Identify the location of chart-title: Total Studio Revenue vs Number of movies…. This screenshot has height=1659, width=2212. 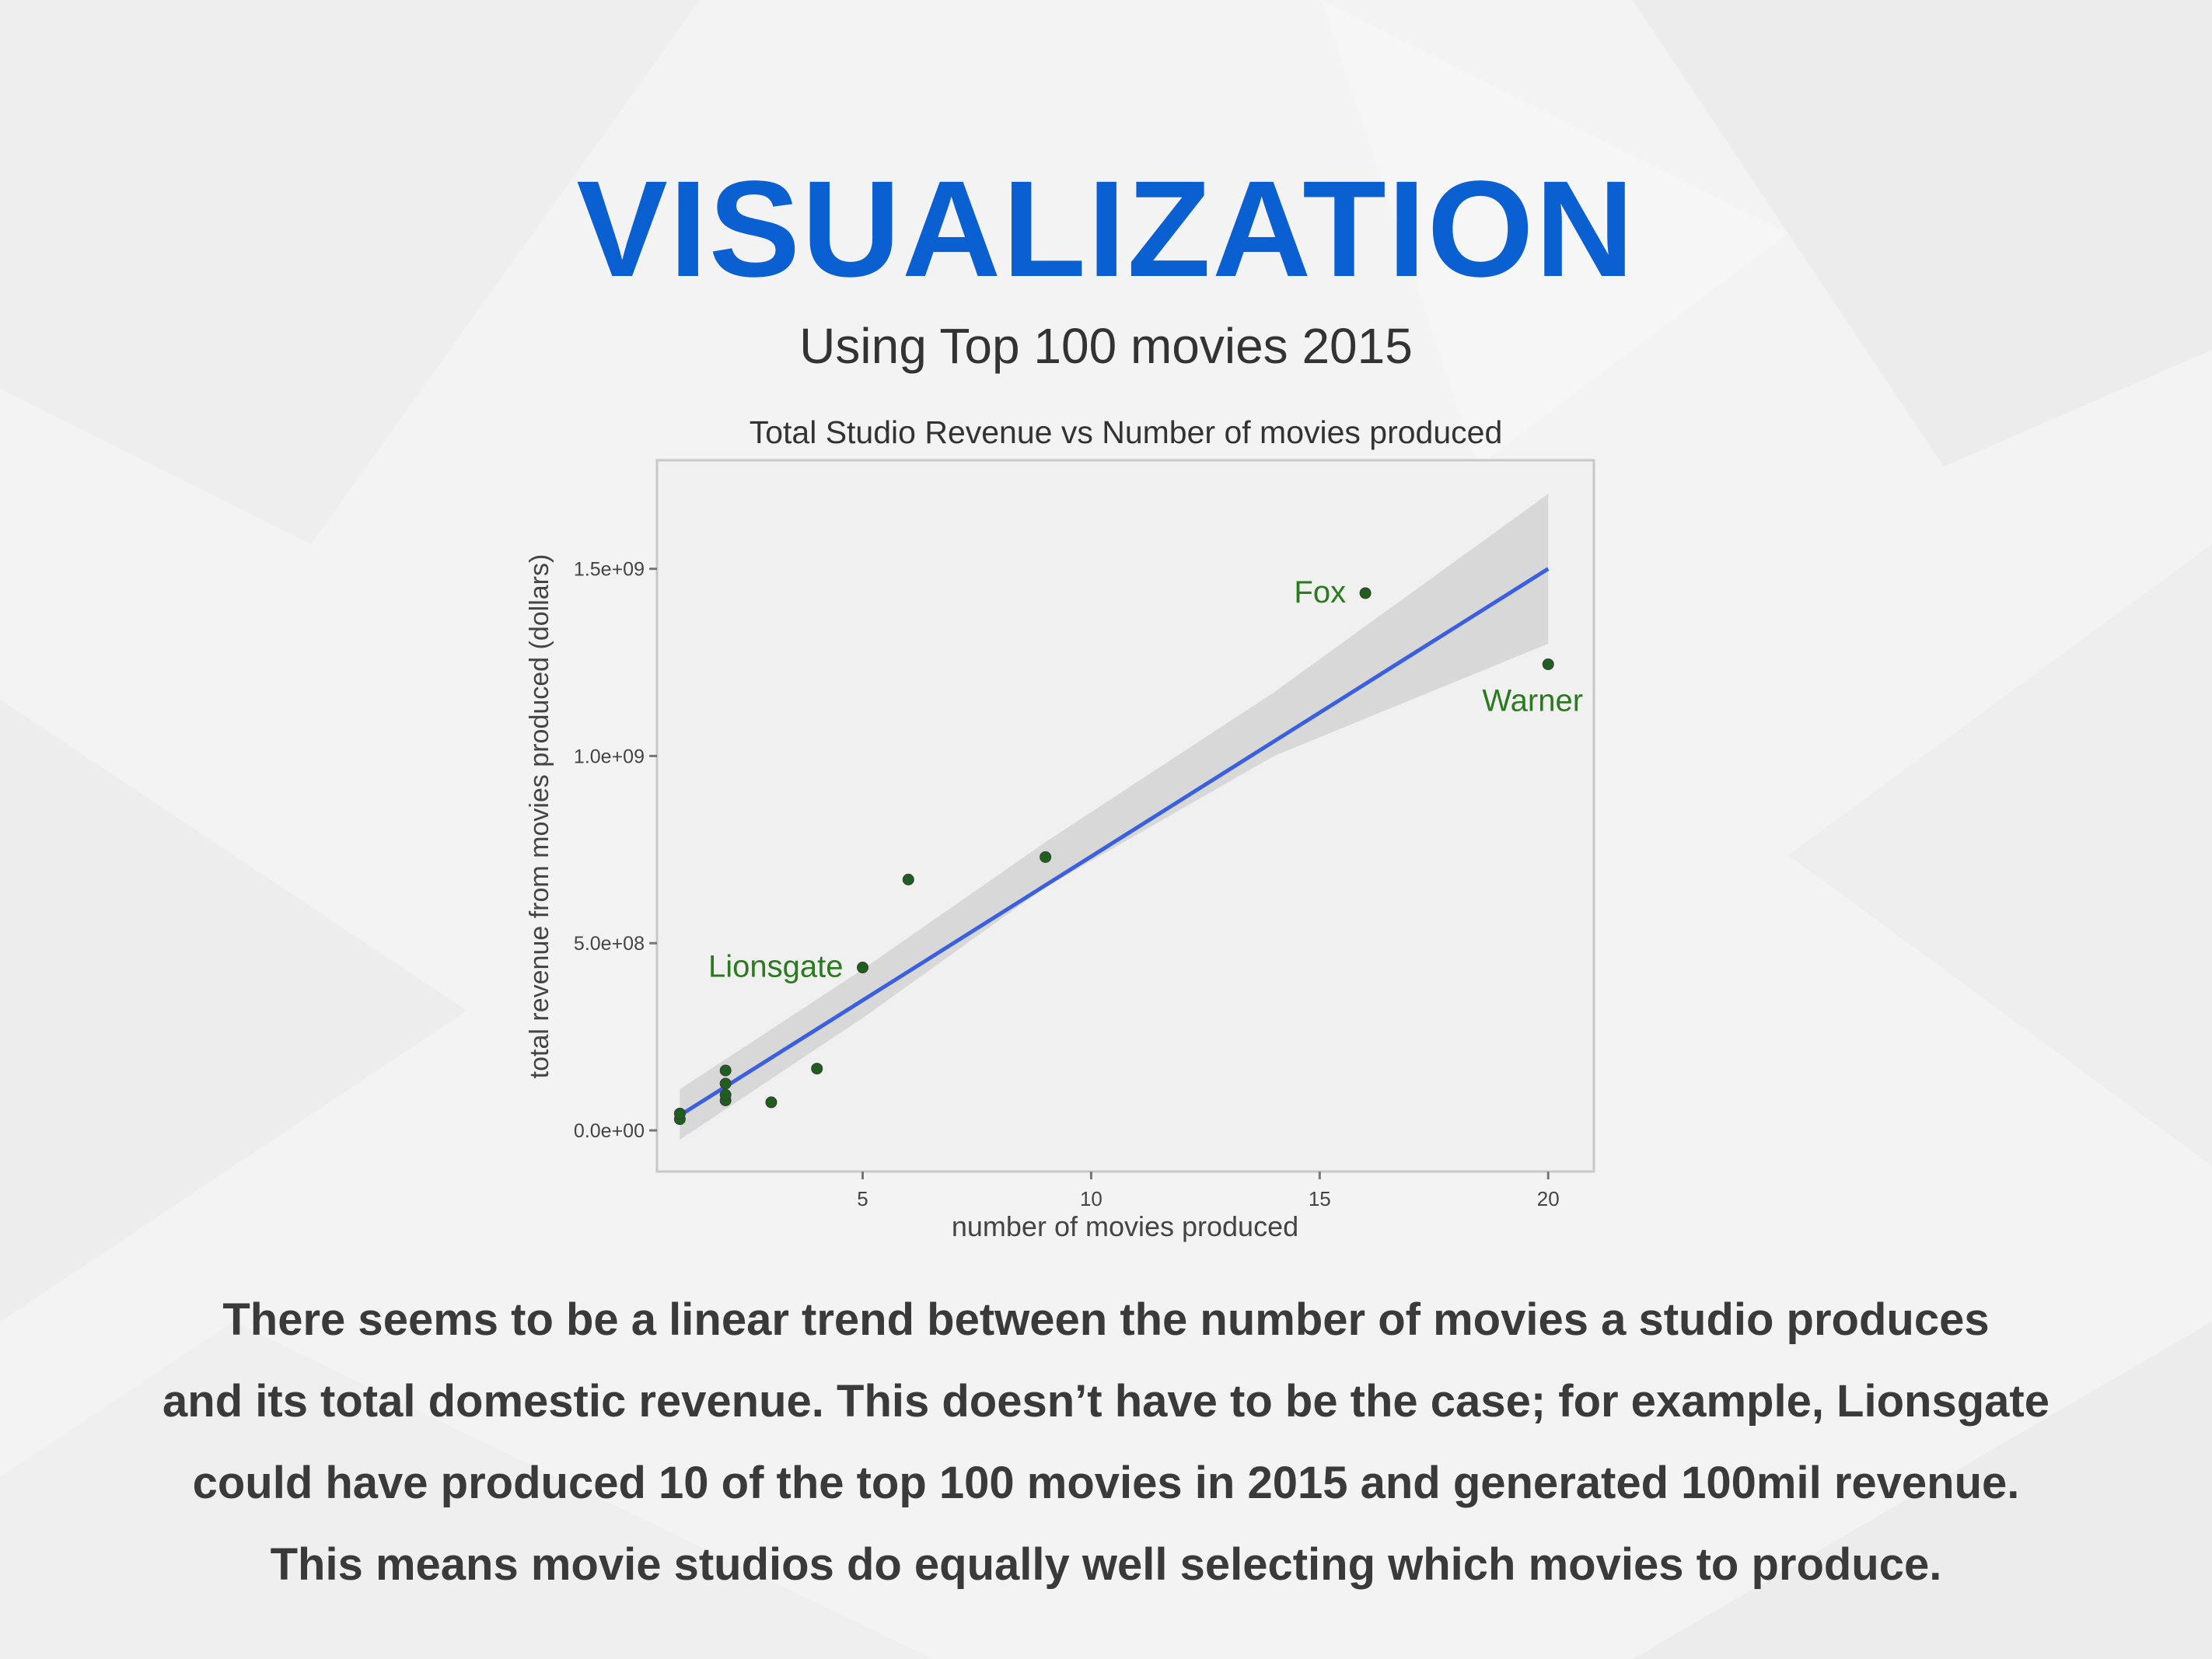
(1126, 432).